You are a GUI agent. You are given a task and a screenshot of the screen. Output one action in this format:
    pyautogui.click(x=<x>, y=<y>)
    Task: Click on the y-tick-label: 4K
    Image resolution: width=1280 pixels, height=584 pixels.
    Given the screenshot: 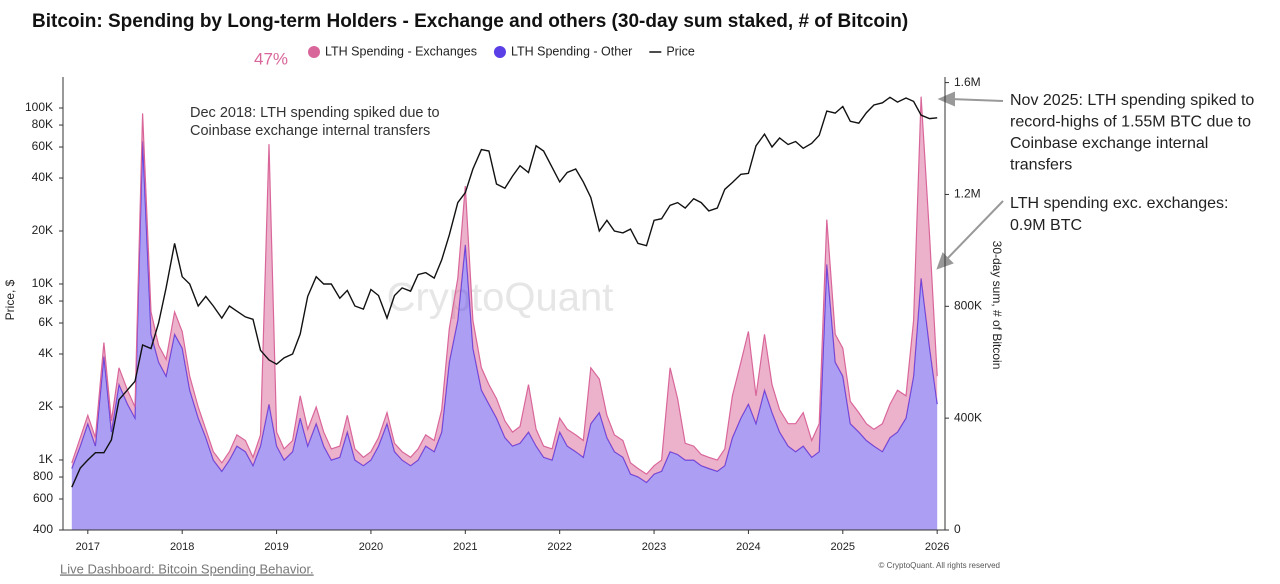 What is the action you would take?
    pyautogui.click(x=45, y=353)
    